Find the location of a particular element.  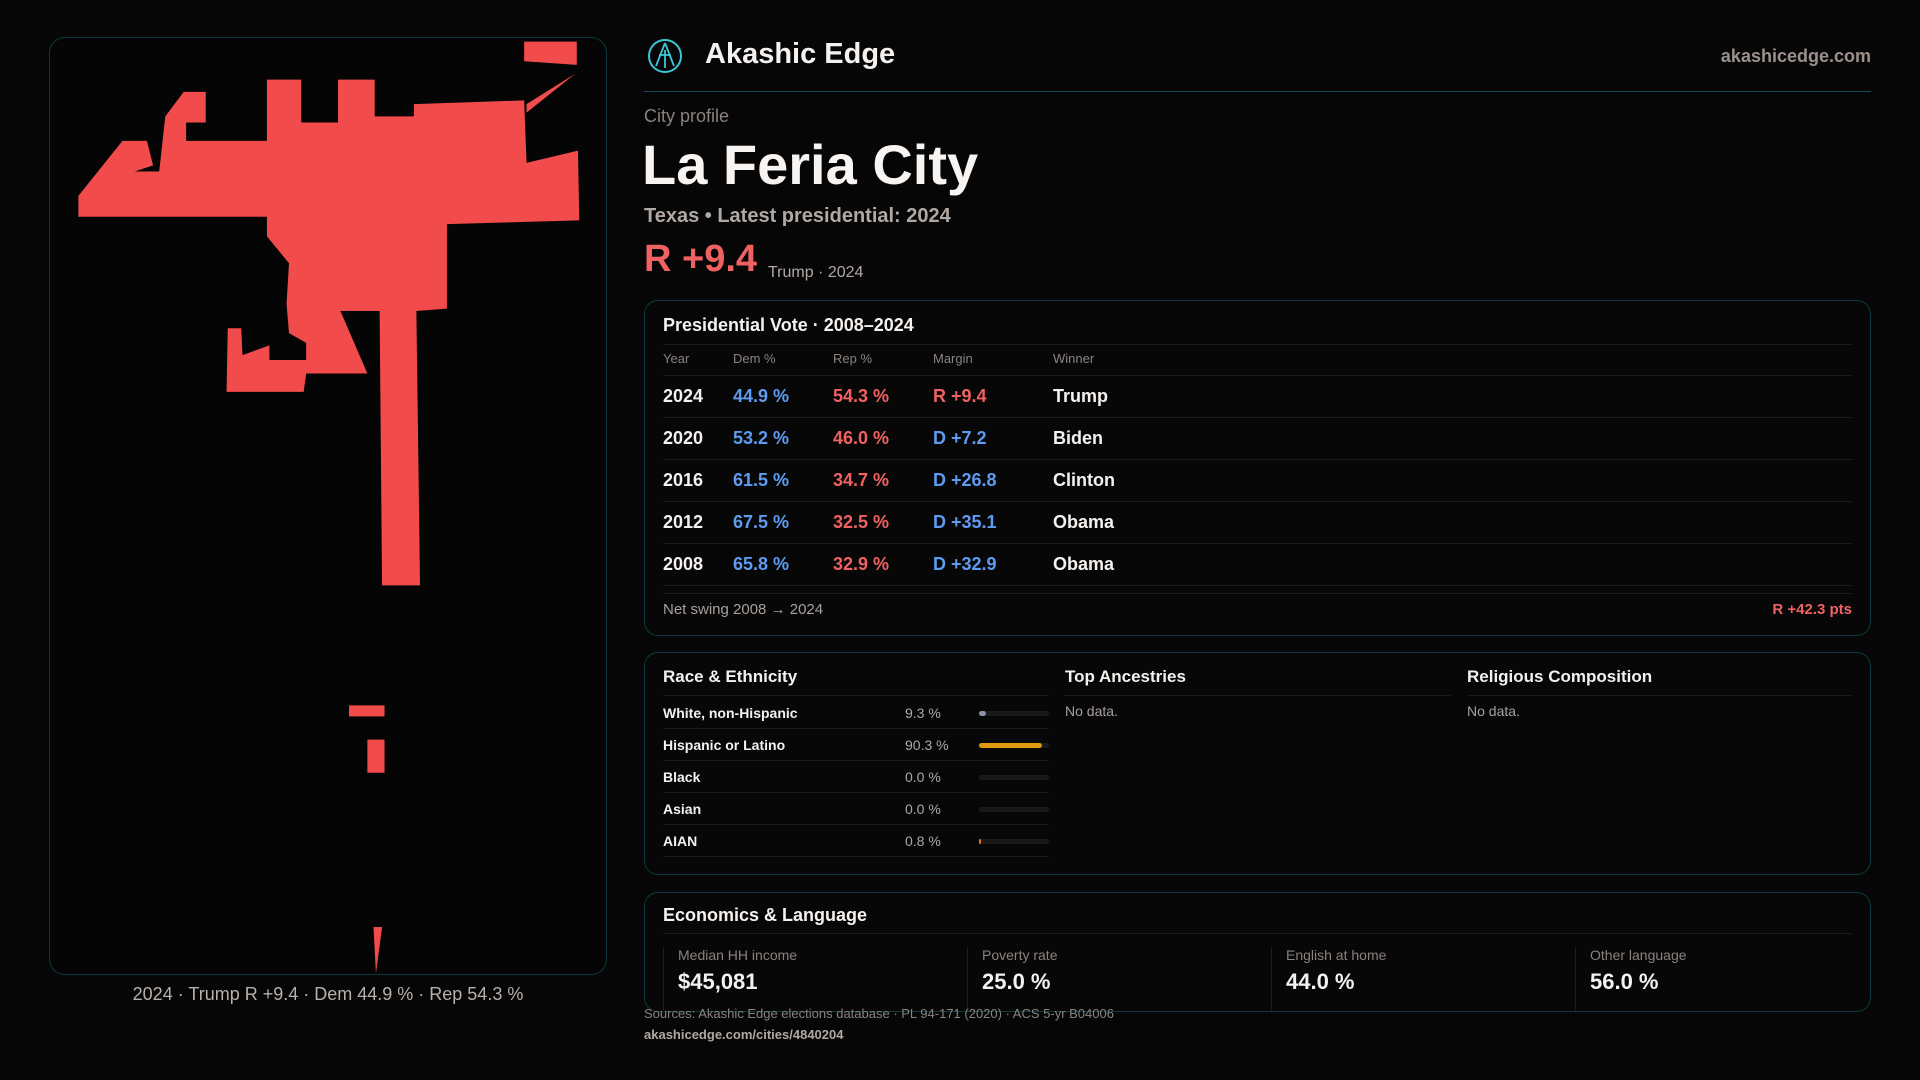

net-swing-value: R +42.3 pts is located at coordinates (1812, 609).